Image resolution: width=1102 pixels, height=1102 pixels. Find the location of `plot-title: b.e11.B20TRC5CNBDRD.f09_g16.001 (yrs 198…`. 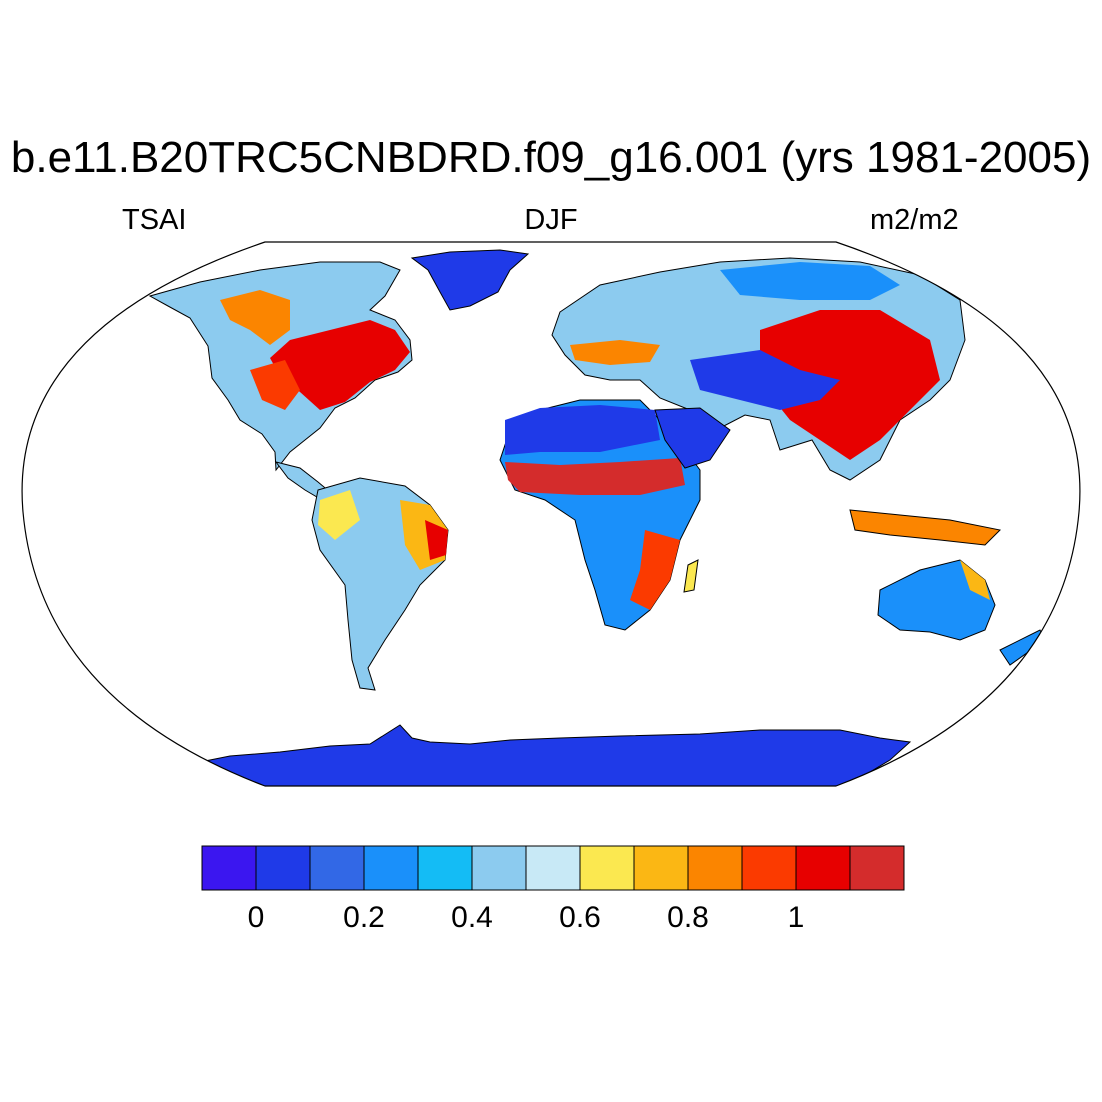

plot-title: b.e11.B20TRC5CNBDRD.f09_g16.001 (yrs 198… is located at coordinates (551, 157).